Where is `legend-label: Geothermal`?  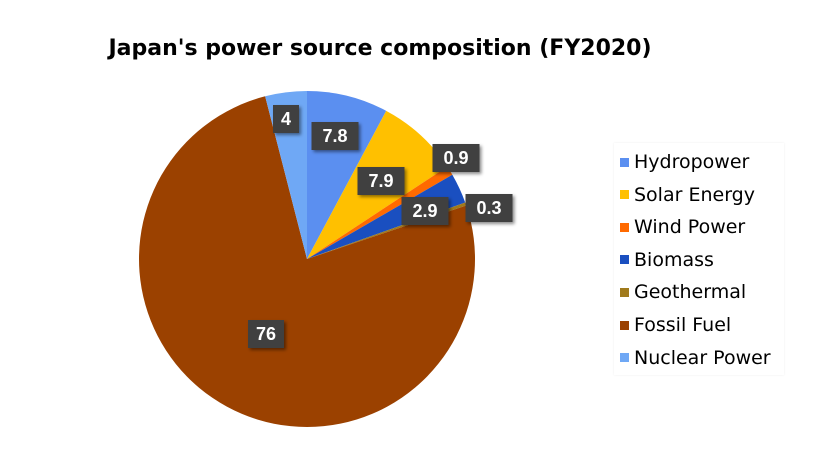 legend-label: Geothermal is located at coordinates (690, 292).